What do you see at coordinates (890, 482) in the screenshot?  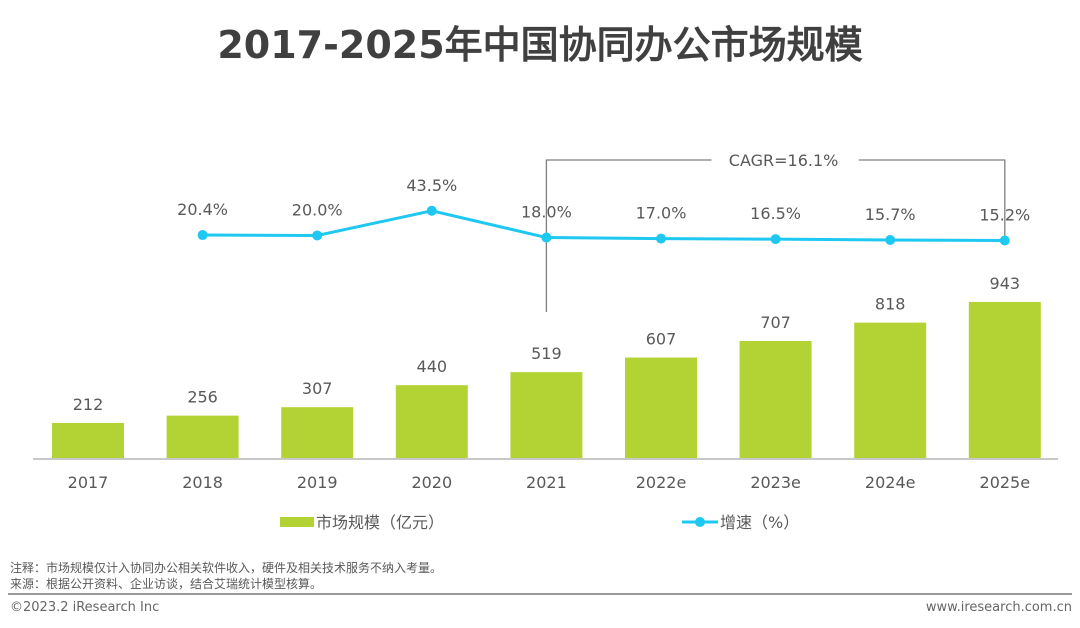 I see `x-tick-2024e: 2024e` at bounding box center [890, 482].